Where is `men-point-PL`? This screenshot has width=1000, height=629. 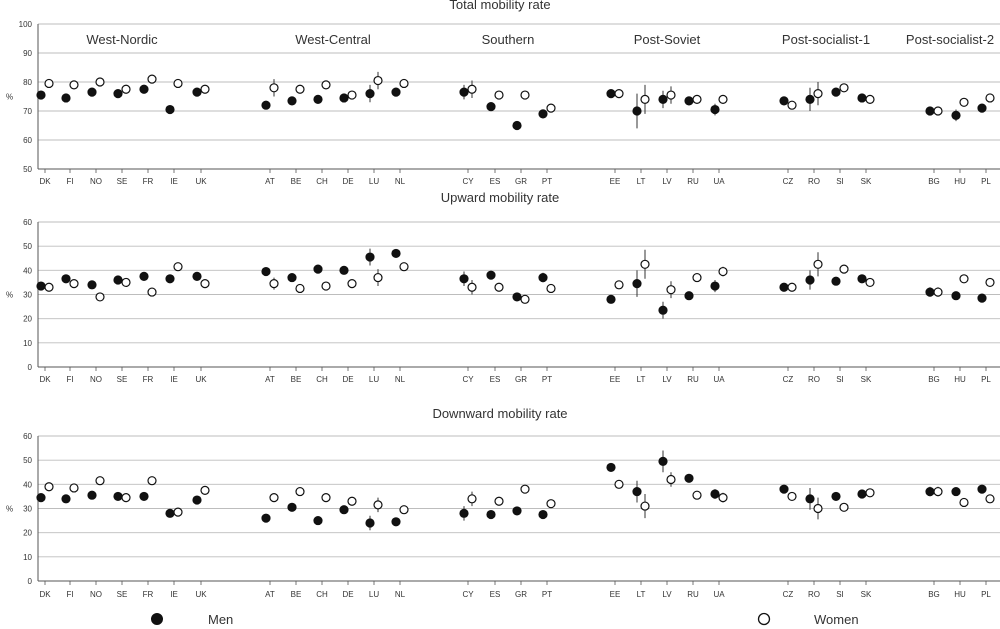
men-point-PL is located at coordinates (982, 108).